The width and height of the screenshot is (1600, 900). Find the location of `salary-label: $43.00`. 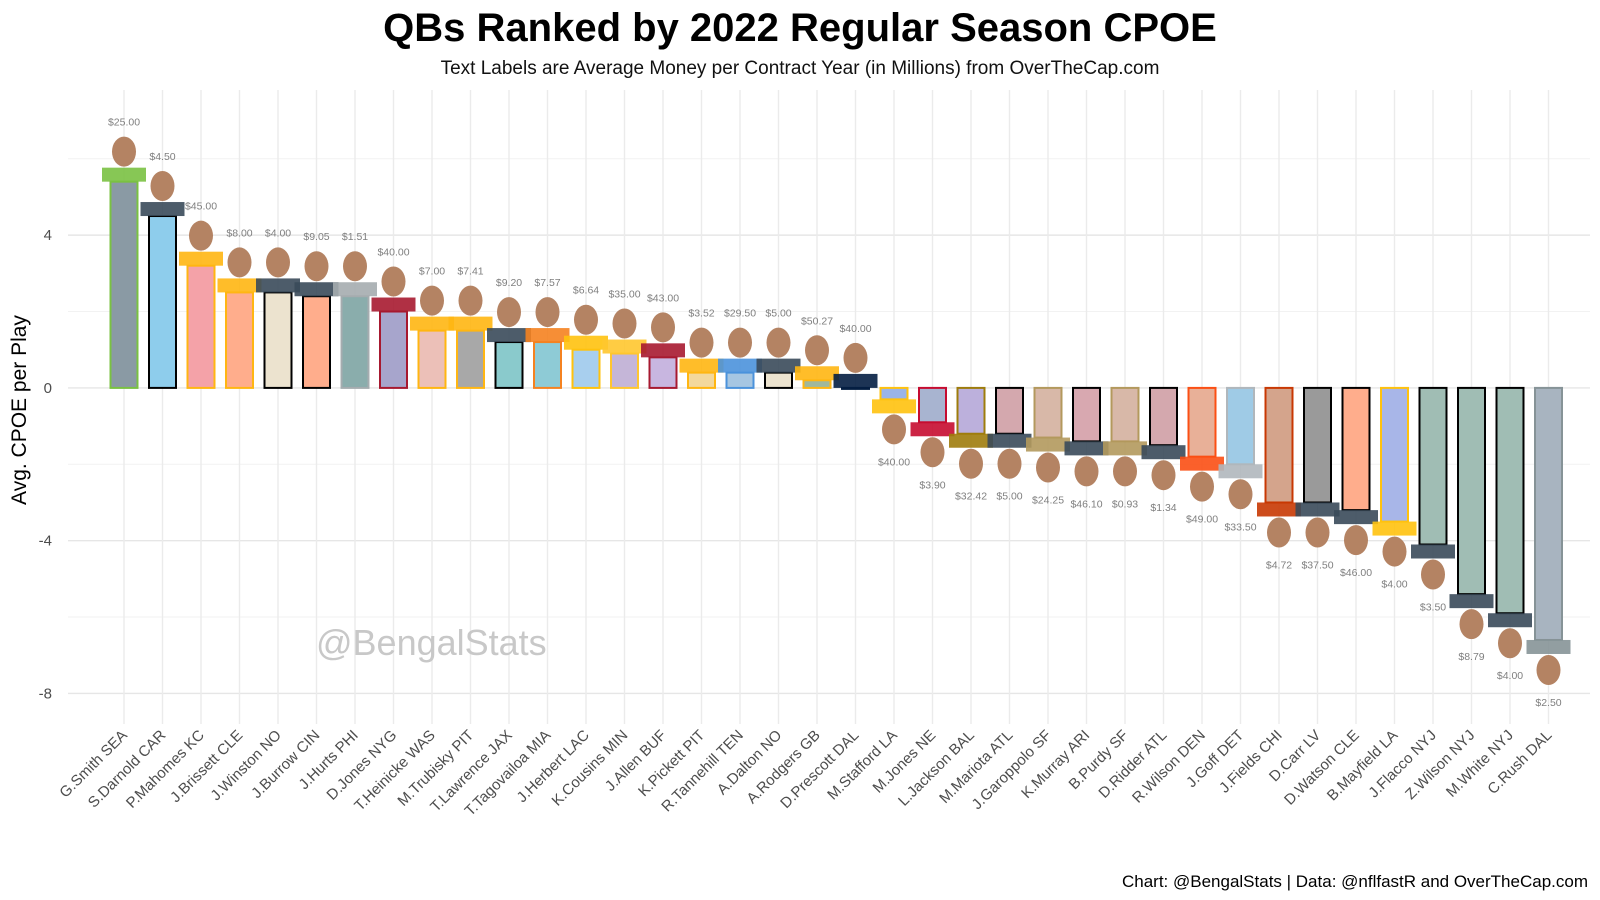

salary-label: $43.00 is located at coordinates (663, 298).